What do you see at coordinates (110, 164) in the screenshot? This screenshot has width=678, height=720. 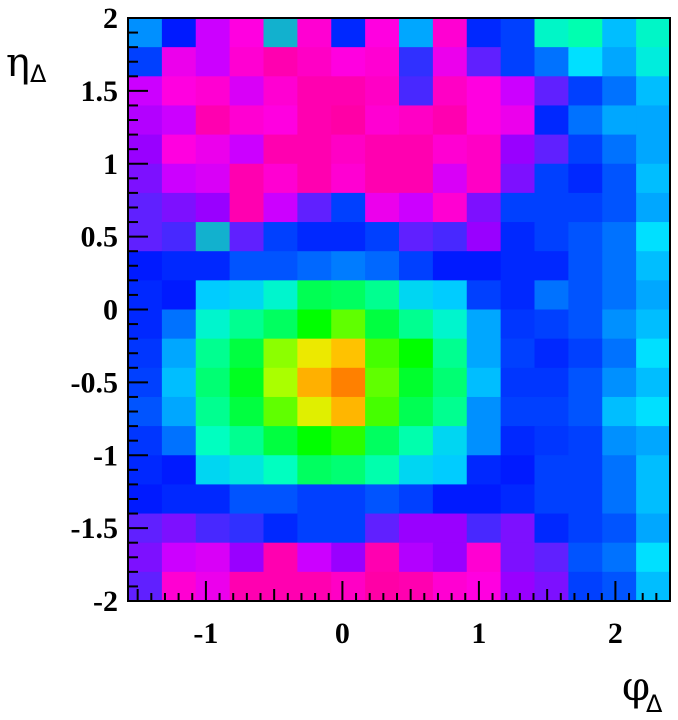 I see `y-tick-label: 1` at bounding box center [110, 164].